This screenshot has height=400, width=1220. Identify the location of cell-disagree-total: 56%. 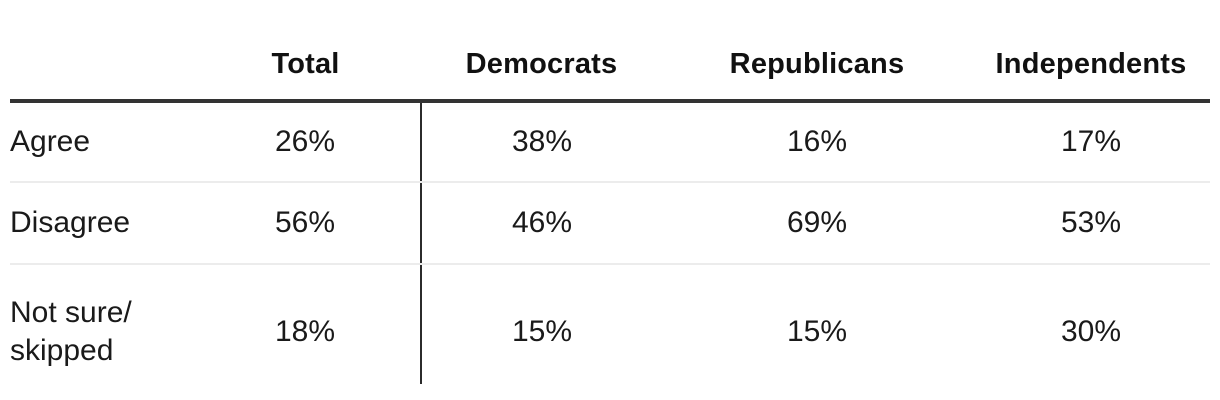
(305, 223).